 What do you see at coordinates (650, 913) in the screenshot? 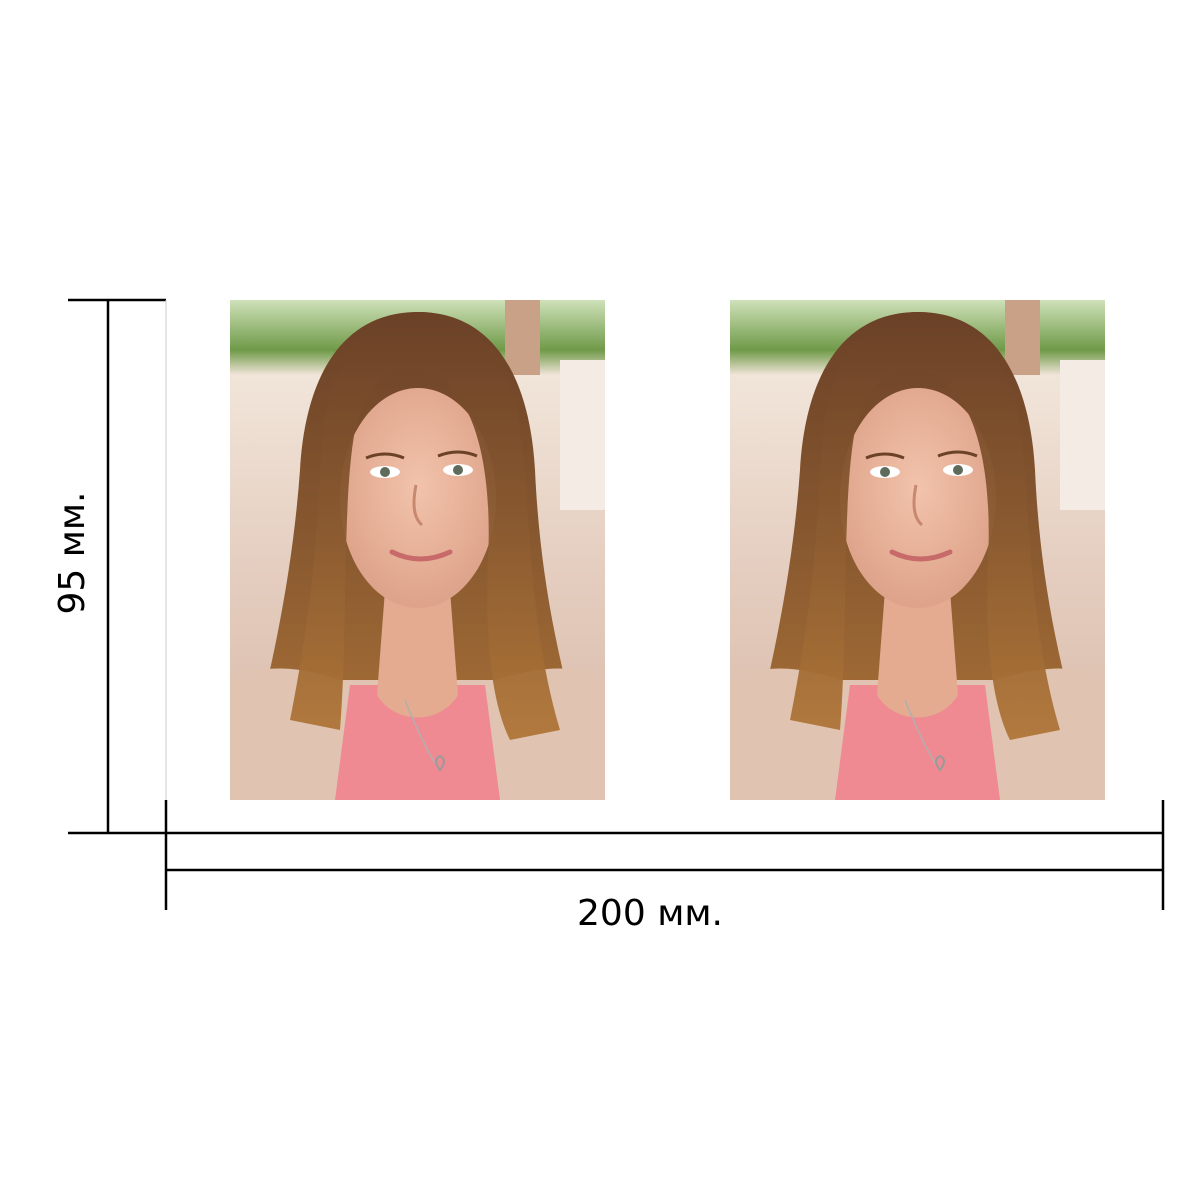
I see `width-label: 200 мм.` at bounding box center [650, 913].